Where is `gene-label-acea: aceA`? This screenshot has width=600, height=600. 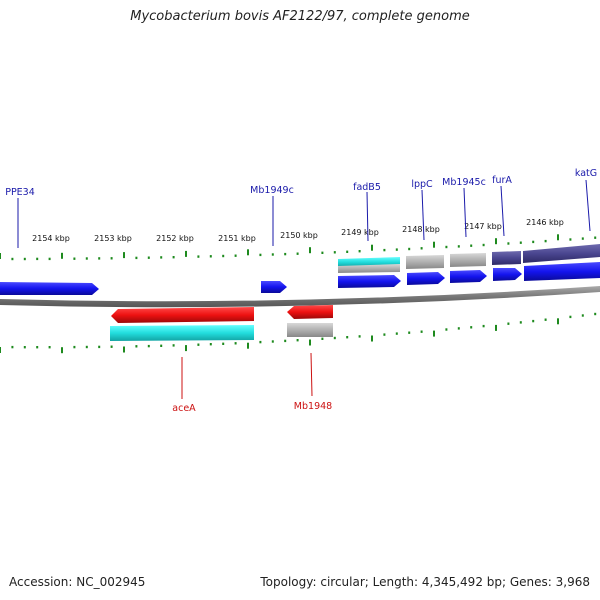 gene-label-acea: aceA is located at coordinates (184, 408).